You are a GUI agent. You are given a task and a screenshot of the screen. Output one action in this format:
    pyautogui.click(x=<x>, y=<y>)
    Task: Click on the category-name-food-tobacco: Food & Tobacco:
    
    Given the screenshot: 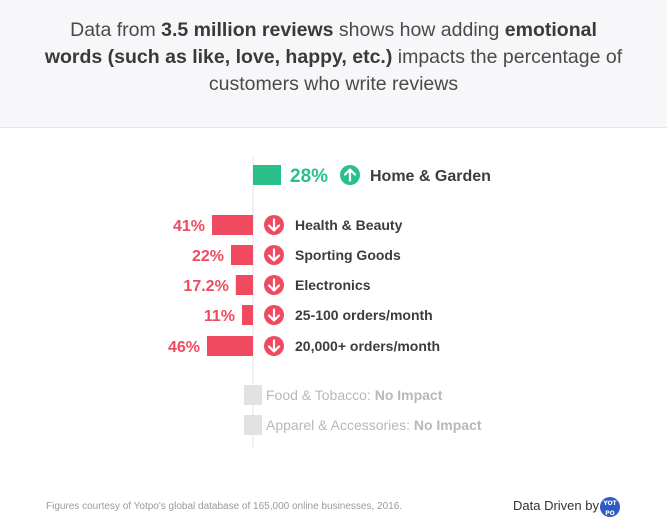 What is the action you would take?
    pyautogui.click(x=320, y=395)
    